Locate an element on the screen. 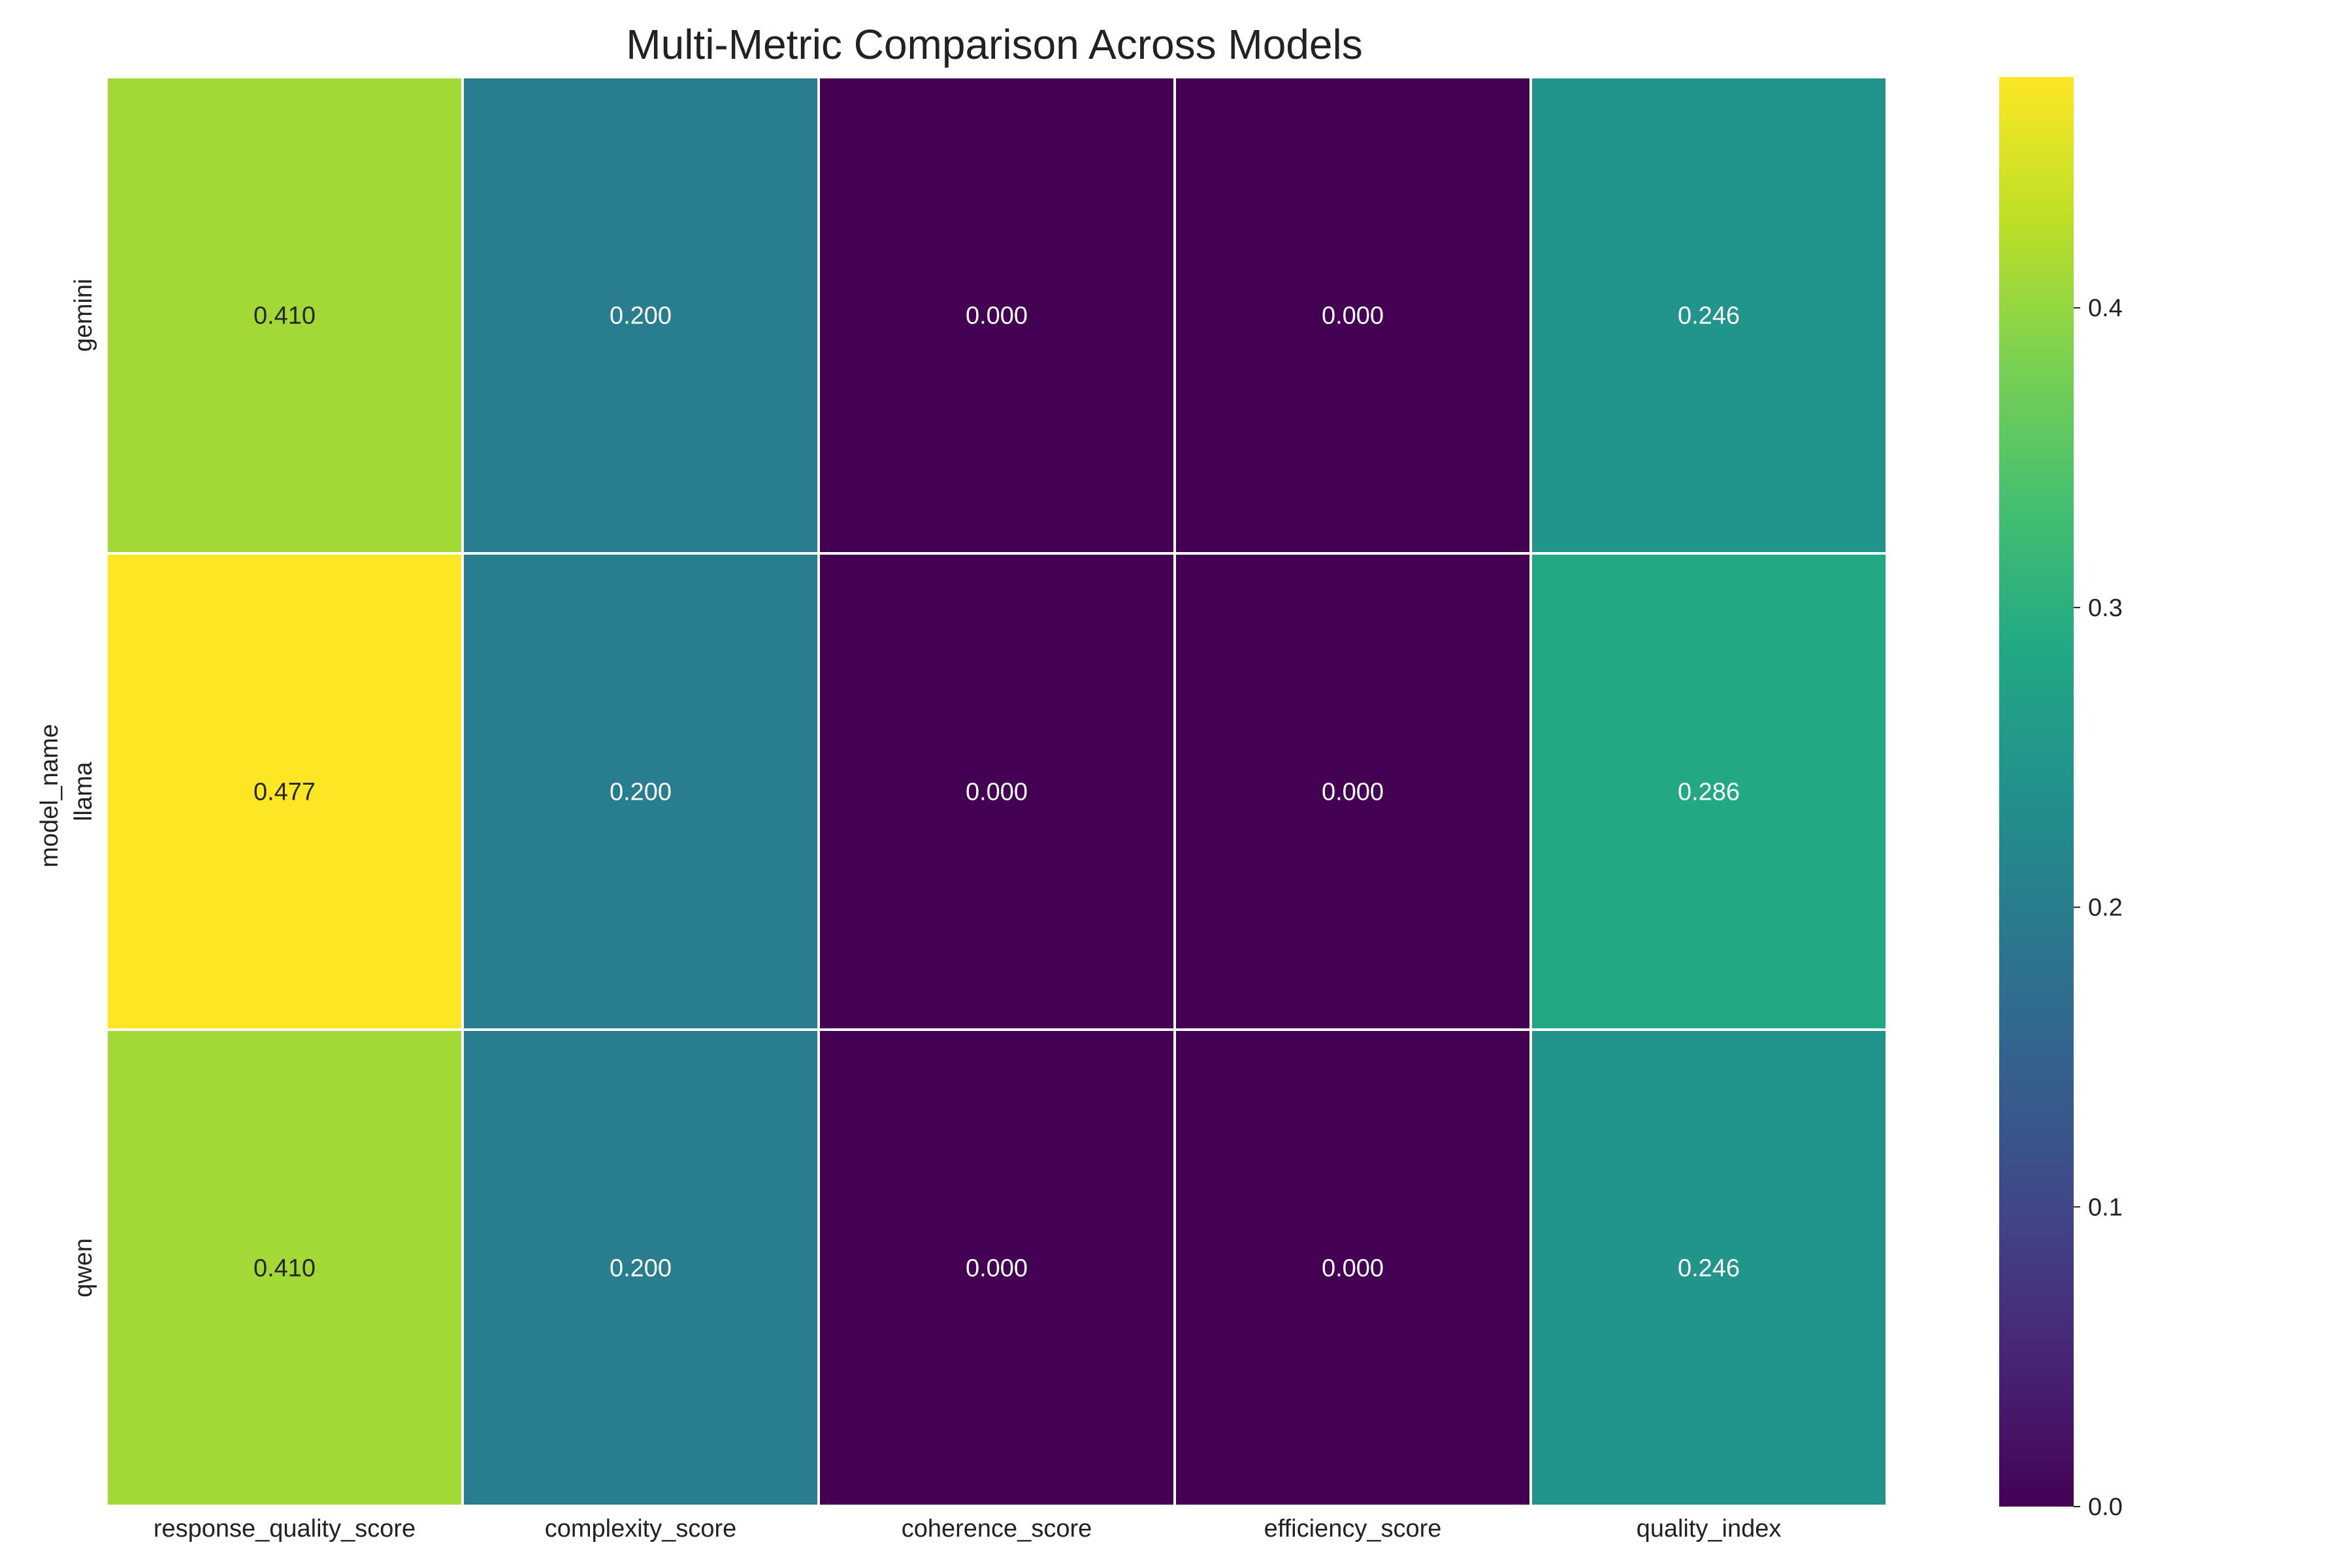 The height and width of the screenshot is (1568, 2352). colorbar-tick-label: 0.1 is located at coordinates (2105, 1207).